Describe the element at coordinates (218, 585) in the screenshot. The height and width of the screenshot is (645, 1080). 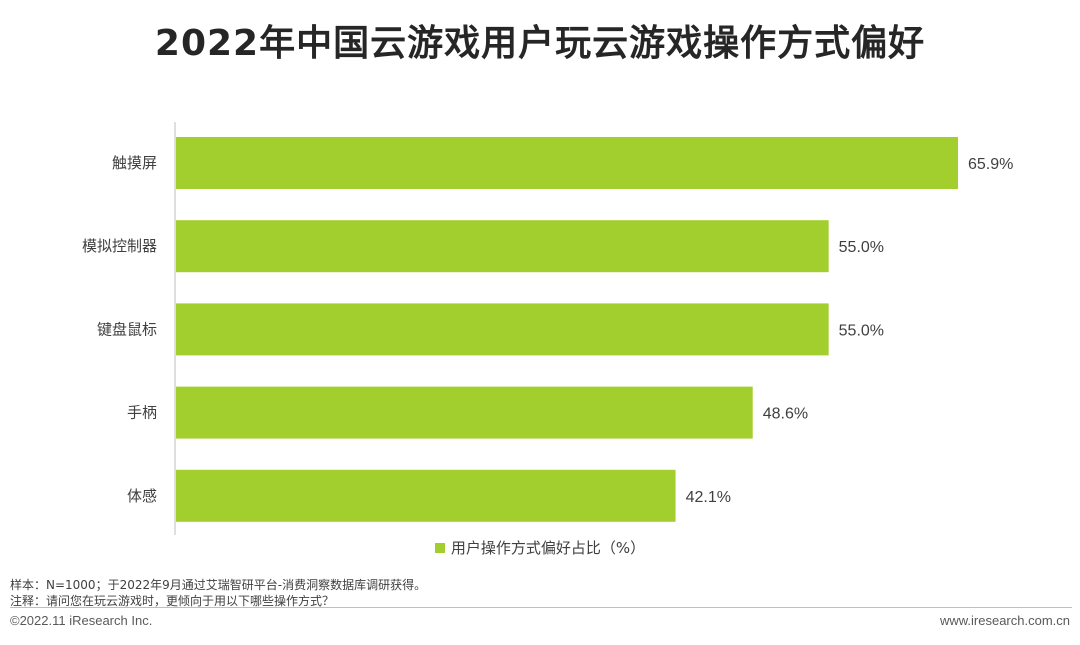
I see `sample-note: 样本：N=1000；于2022年9月通过艾瑞智研平台-消费洞察数据库调研获得。` at that location.